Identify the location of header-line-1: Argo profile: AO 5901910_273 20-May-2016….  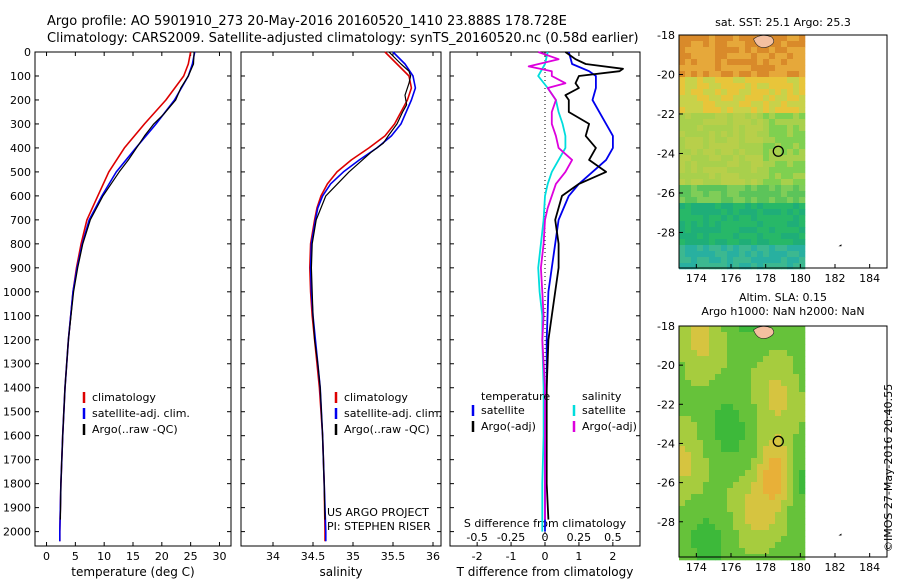
(307, 21).